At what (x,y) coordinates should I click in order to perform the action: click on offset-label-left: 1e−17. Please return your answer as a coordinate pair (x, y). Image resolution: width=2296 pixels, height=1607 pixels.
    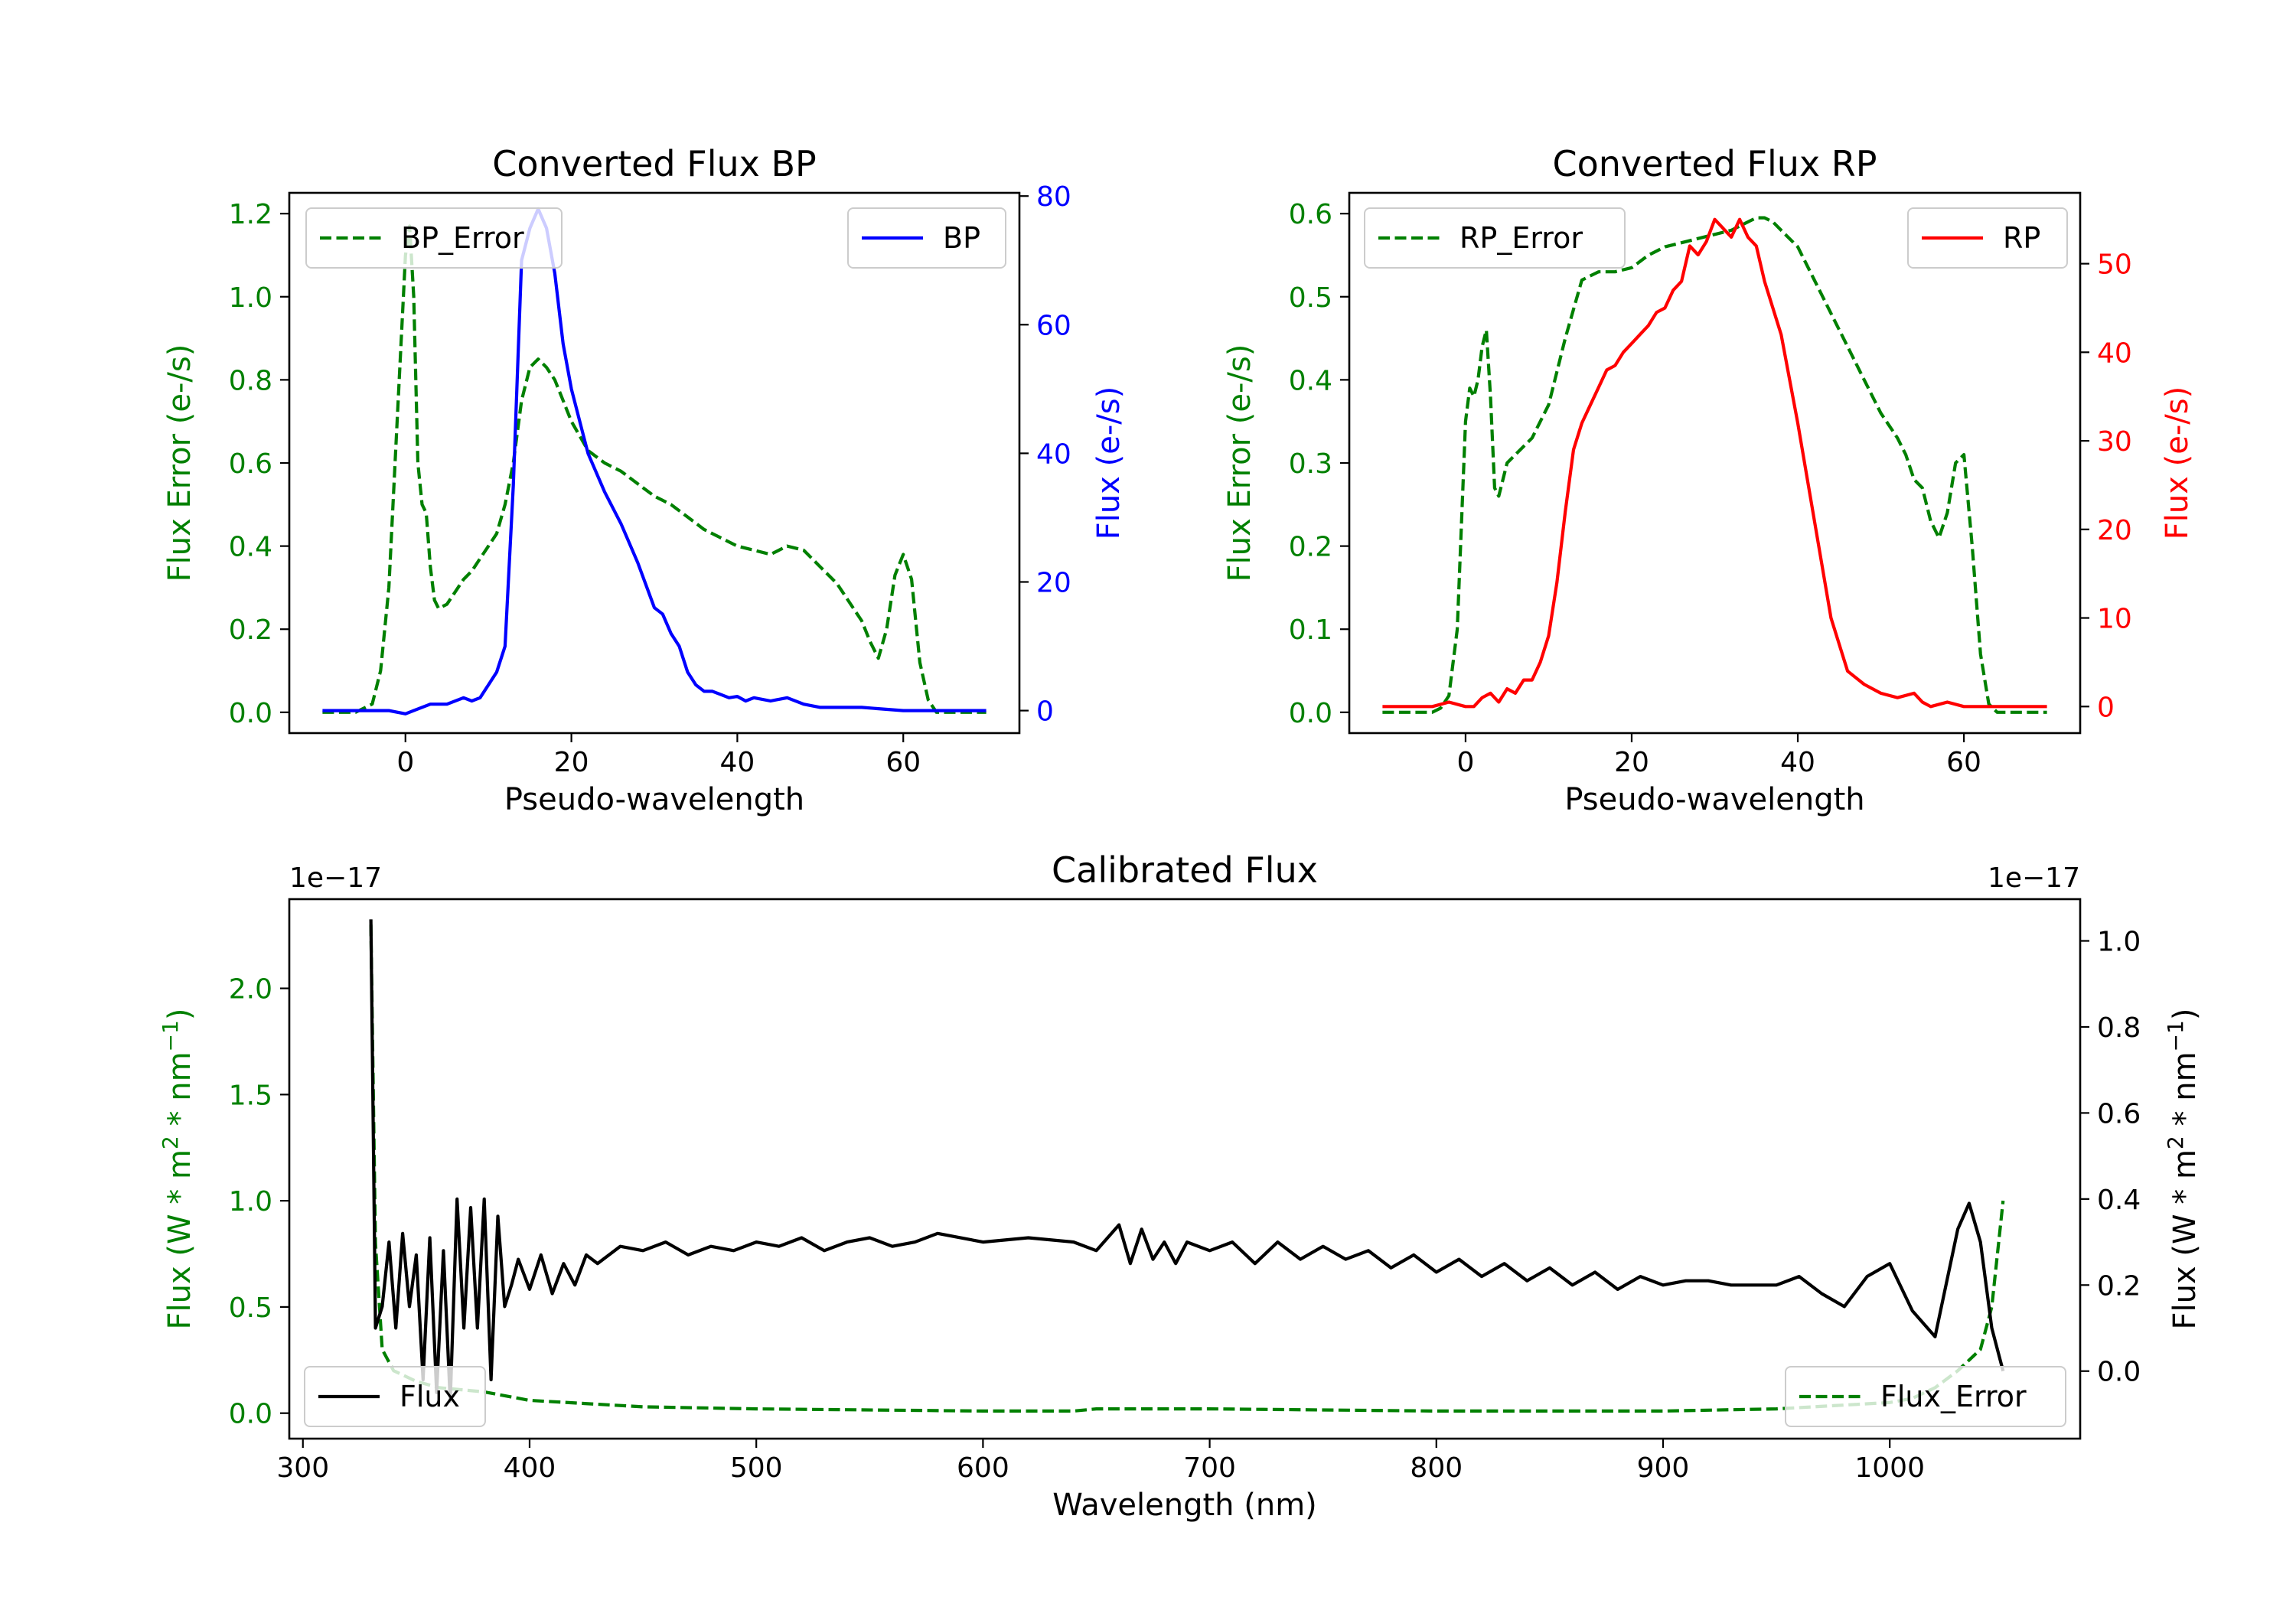
    Looking at the image, I should click on (335, 878).